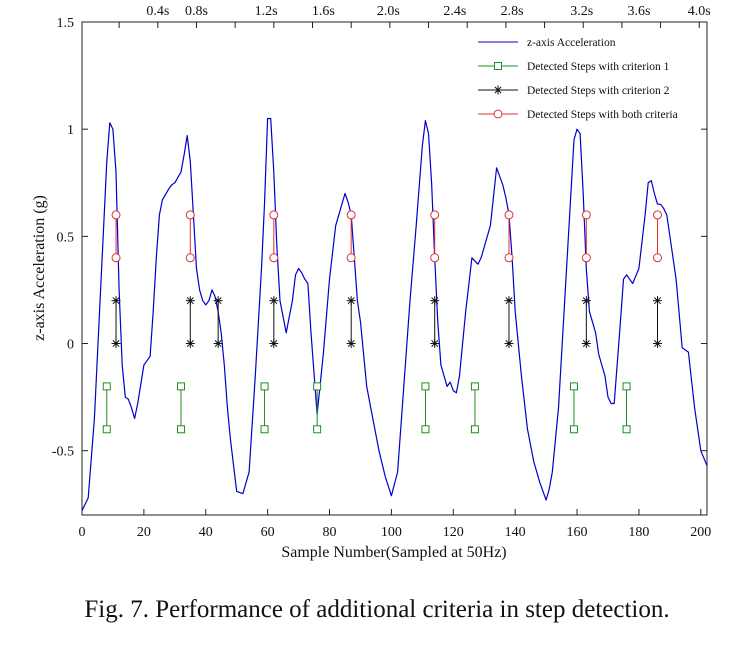  Describe the element at coordinates (581, 11) in the screenshot. I see `top-tick-label: 3.2s` at that location.